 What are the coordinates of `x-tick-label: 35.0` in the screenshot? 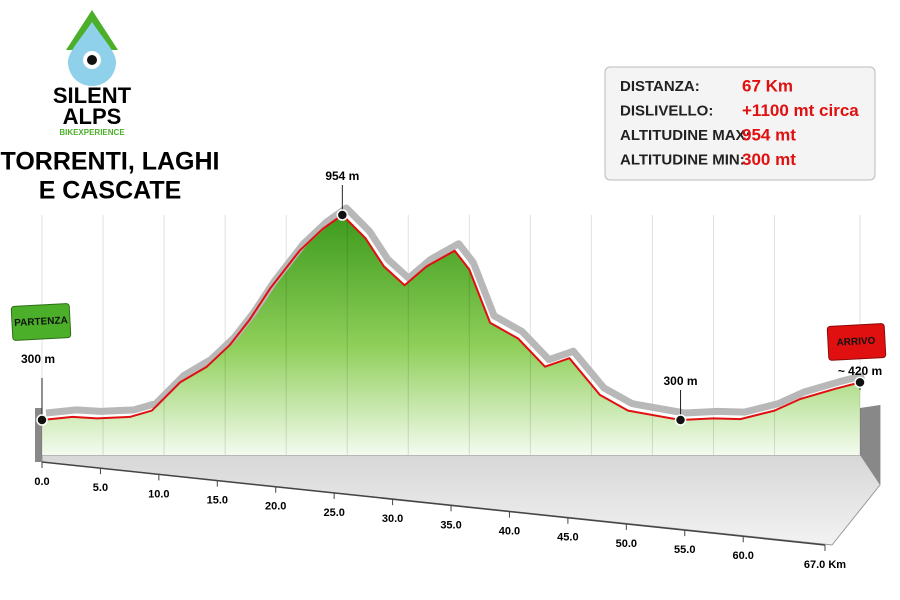 It's located at (450, 525).